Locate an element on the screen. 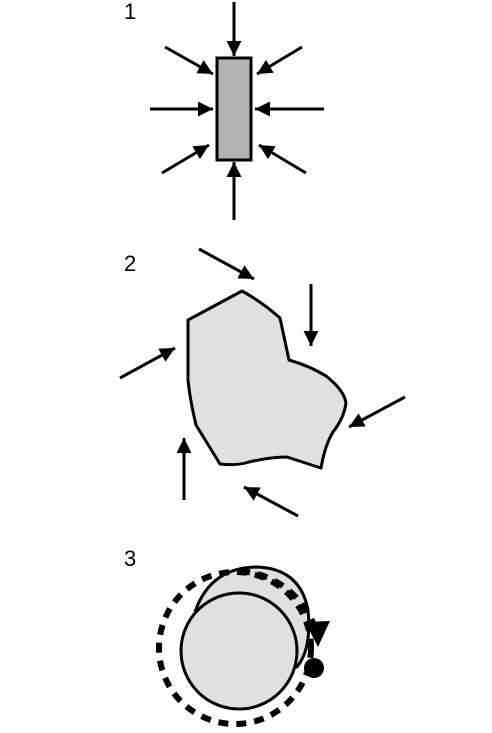  panel-3: 3 is located at coordinates (227, 636).